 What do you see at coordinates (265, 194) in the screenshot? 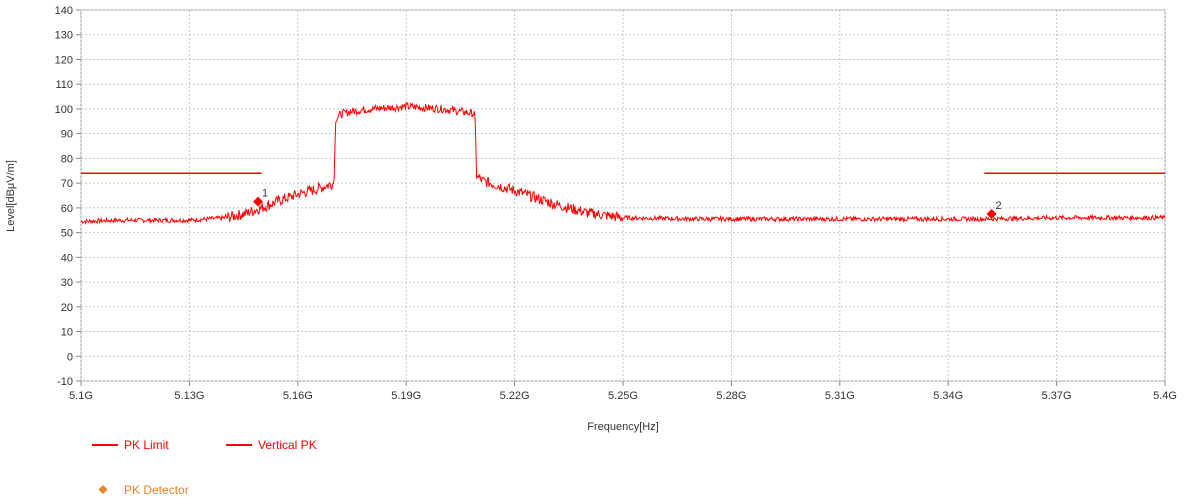
I see `pk-detector-marker-label: 1` at bounding box center [265, 194].